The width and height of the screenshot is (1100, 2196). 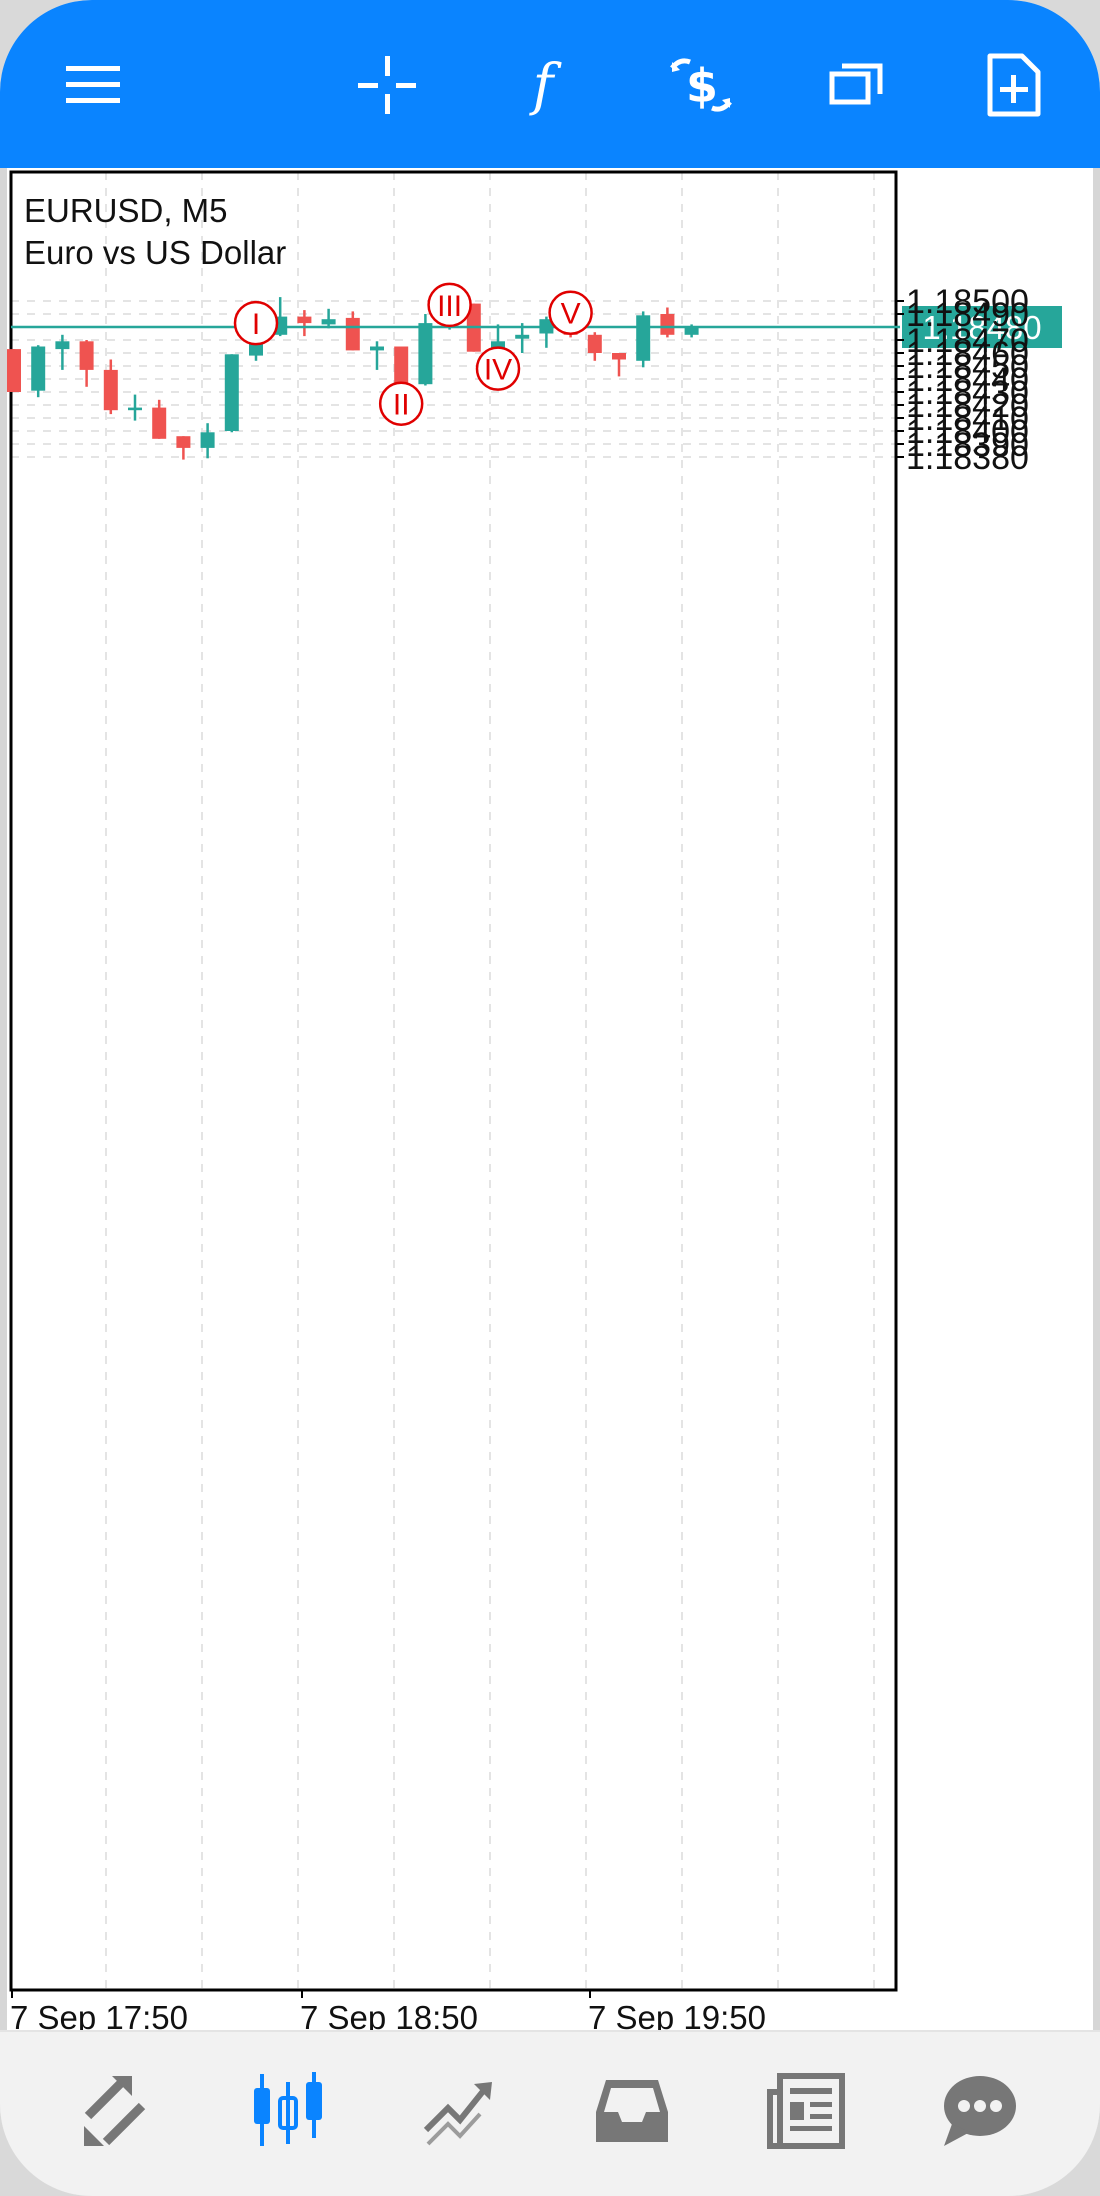 I want to click on trade-icon: $, so click(x=701, y=85).